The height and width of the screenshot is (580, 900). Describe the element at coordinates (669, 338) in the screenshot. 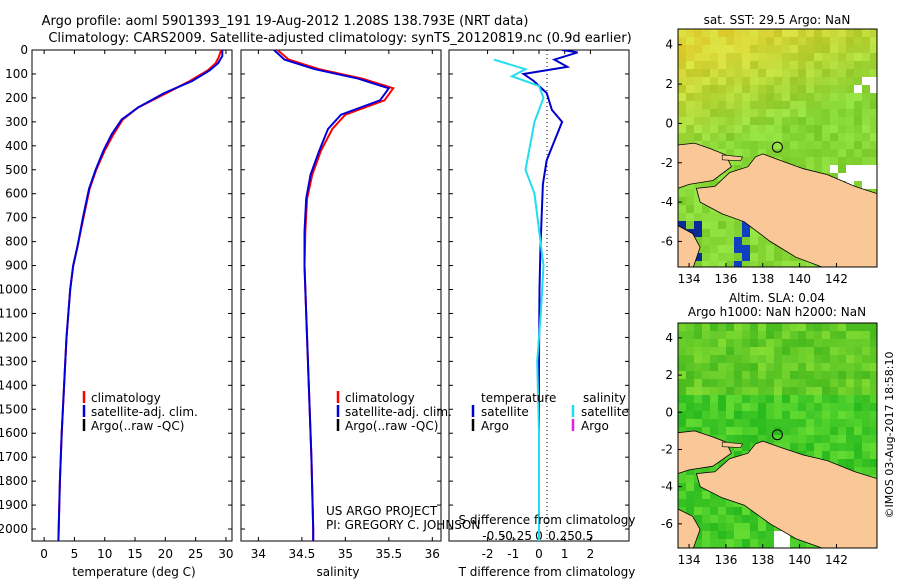

I see `lat-tick-label: 4` at that location.